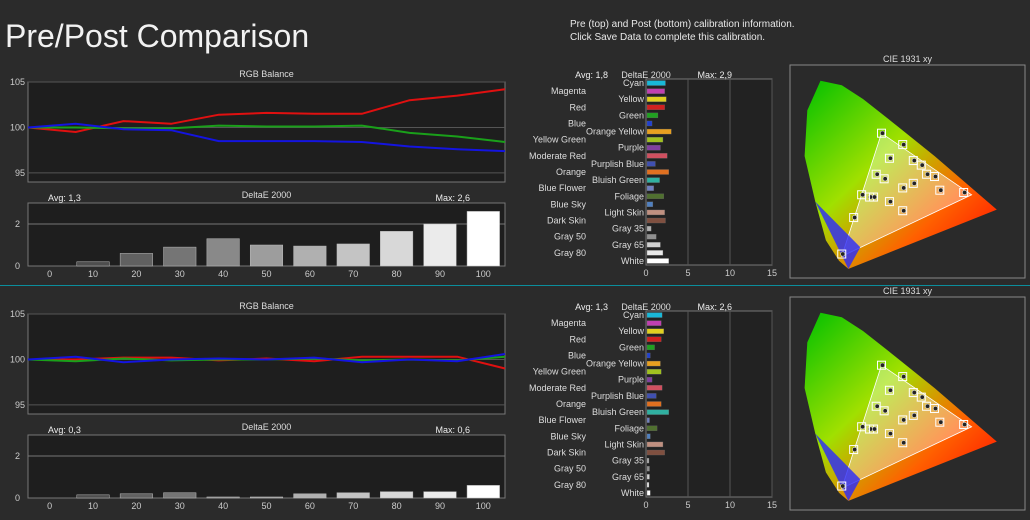 The height and width of the screenshot is (520, 1030). Describe the element at coordinates (570, 253) in the screenshot. I see `category-label: Gray 80` at that location.